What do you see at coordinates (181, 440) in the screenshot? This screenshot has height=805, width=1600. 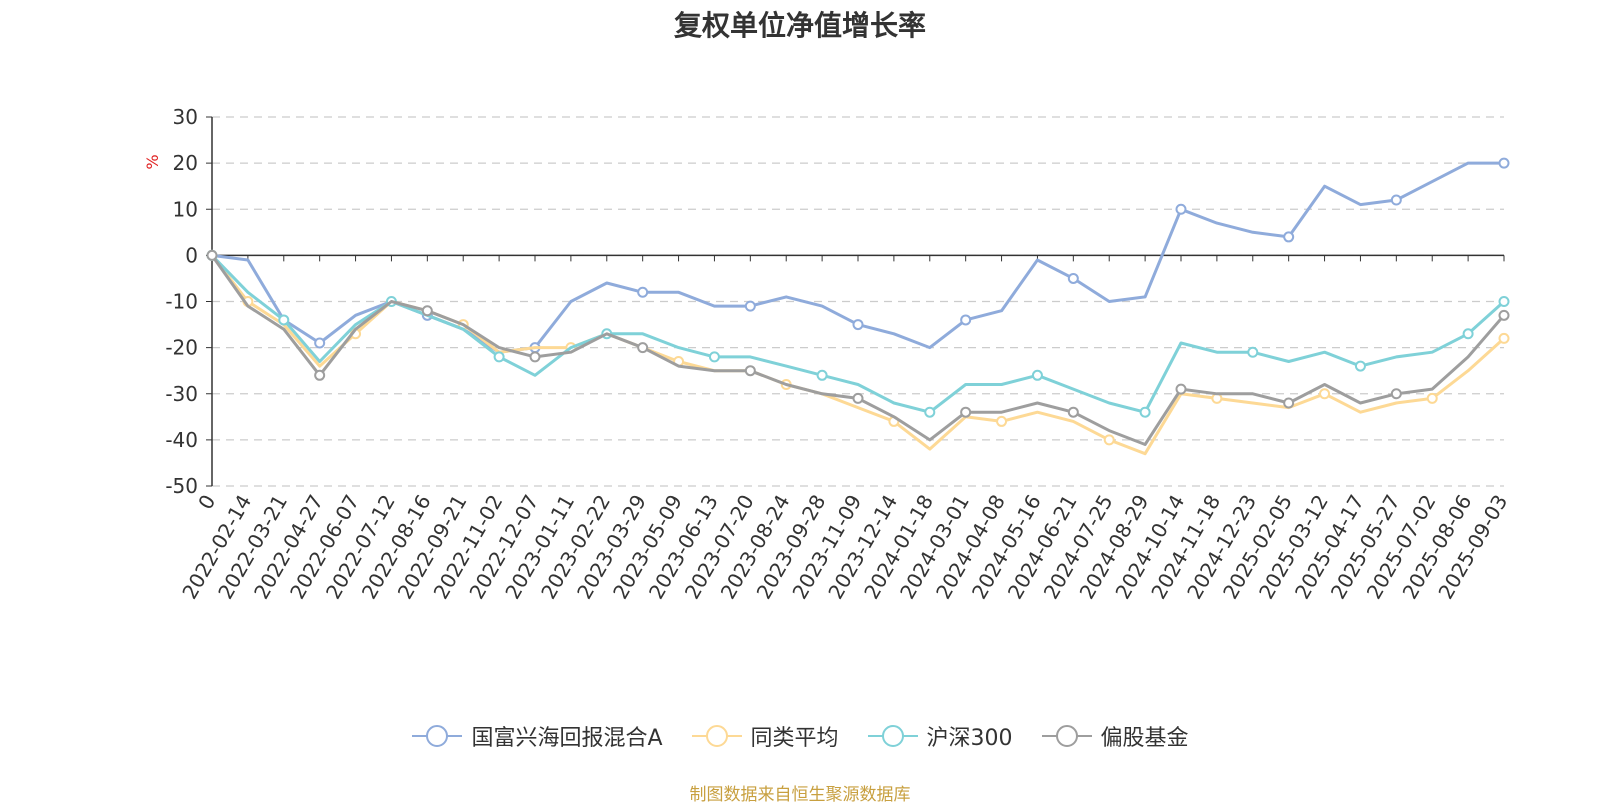 I see `y-tick-label: -40` at bounding box center [181, 440].